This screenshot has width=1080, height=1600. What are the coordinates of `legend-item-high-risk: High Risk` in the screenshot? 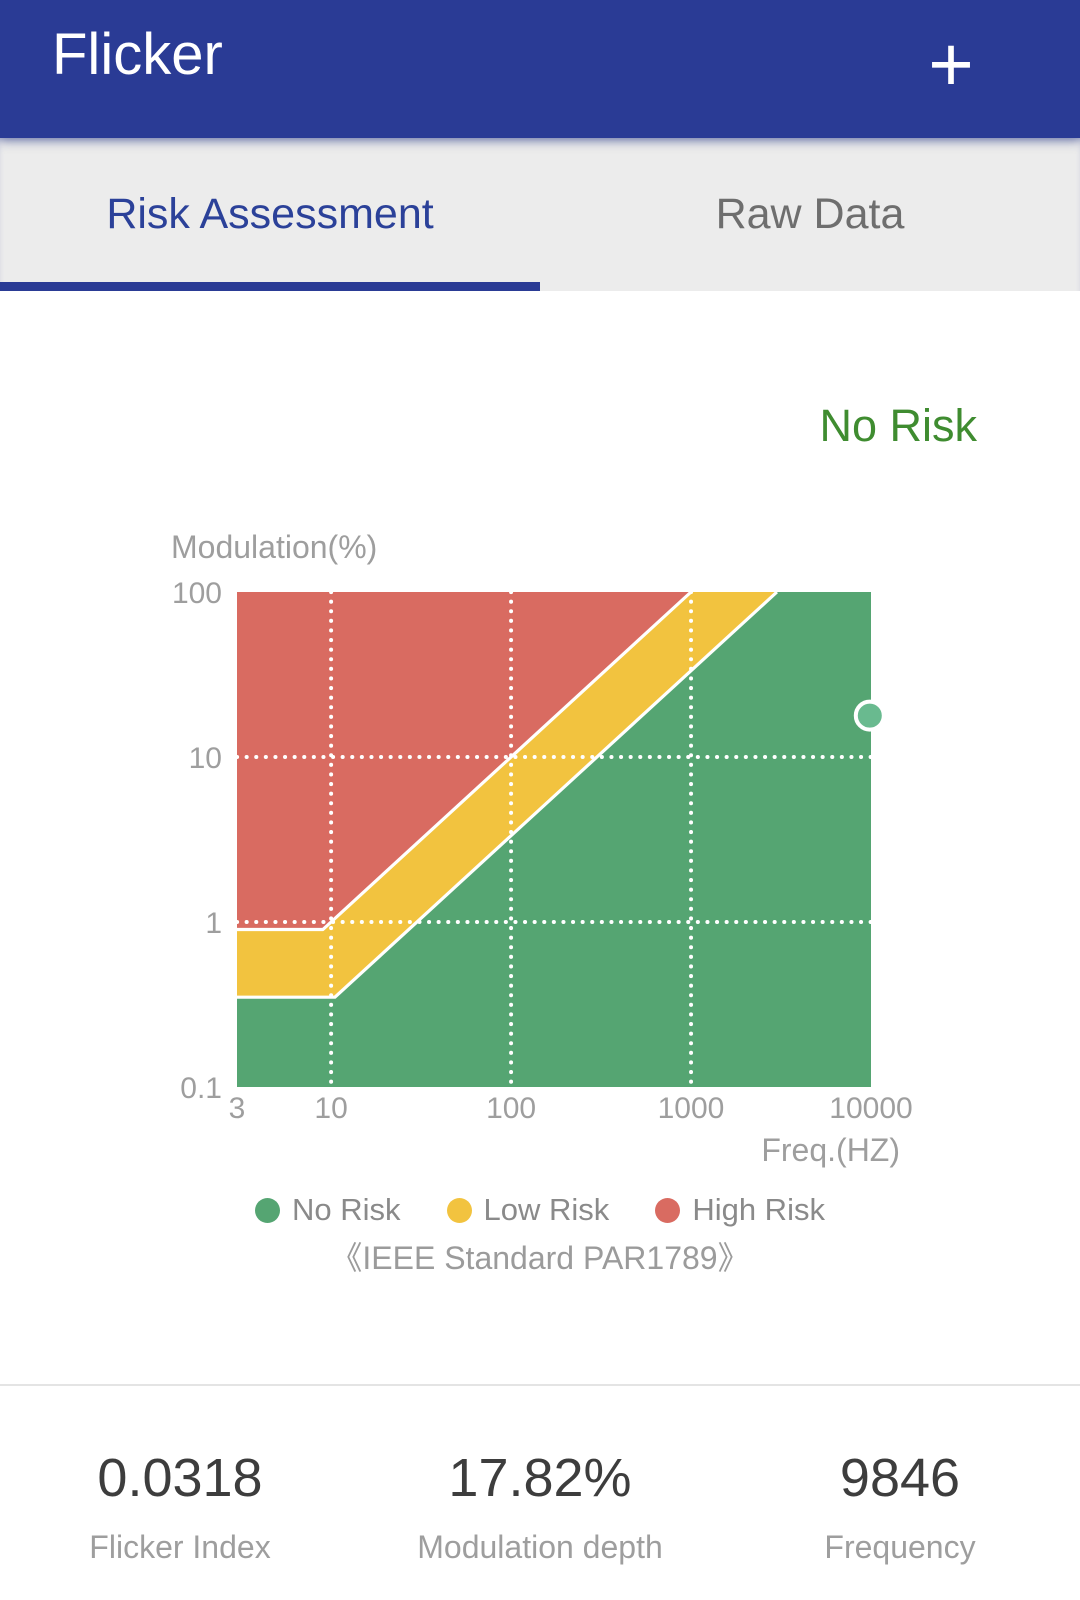 It's located at (740, 1210).